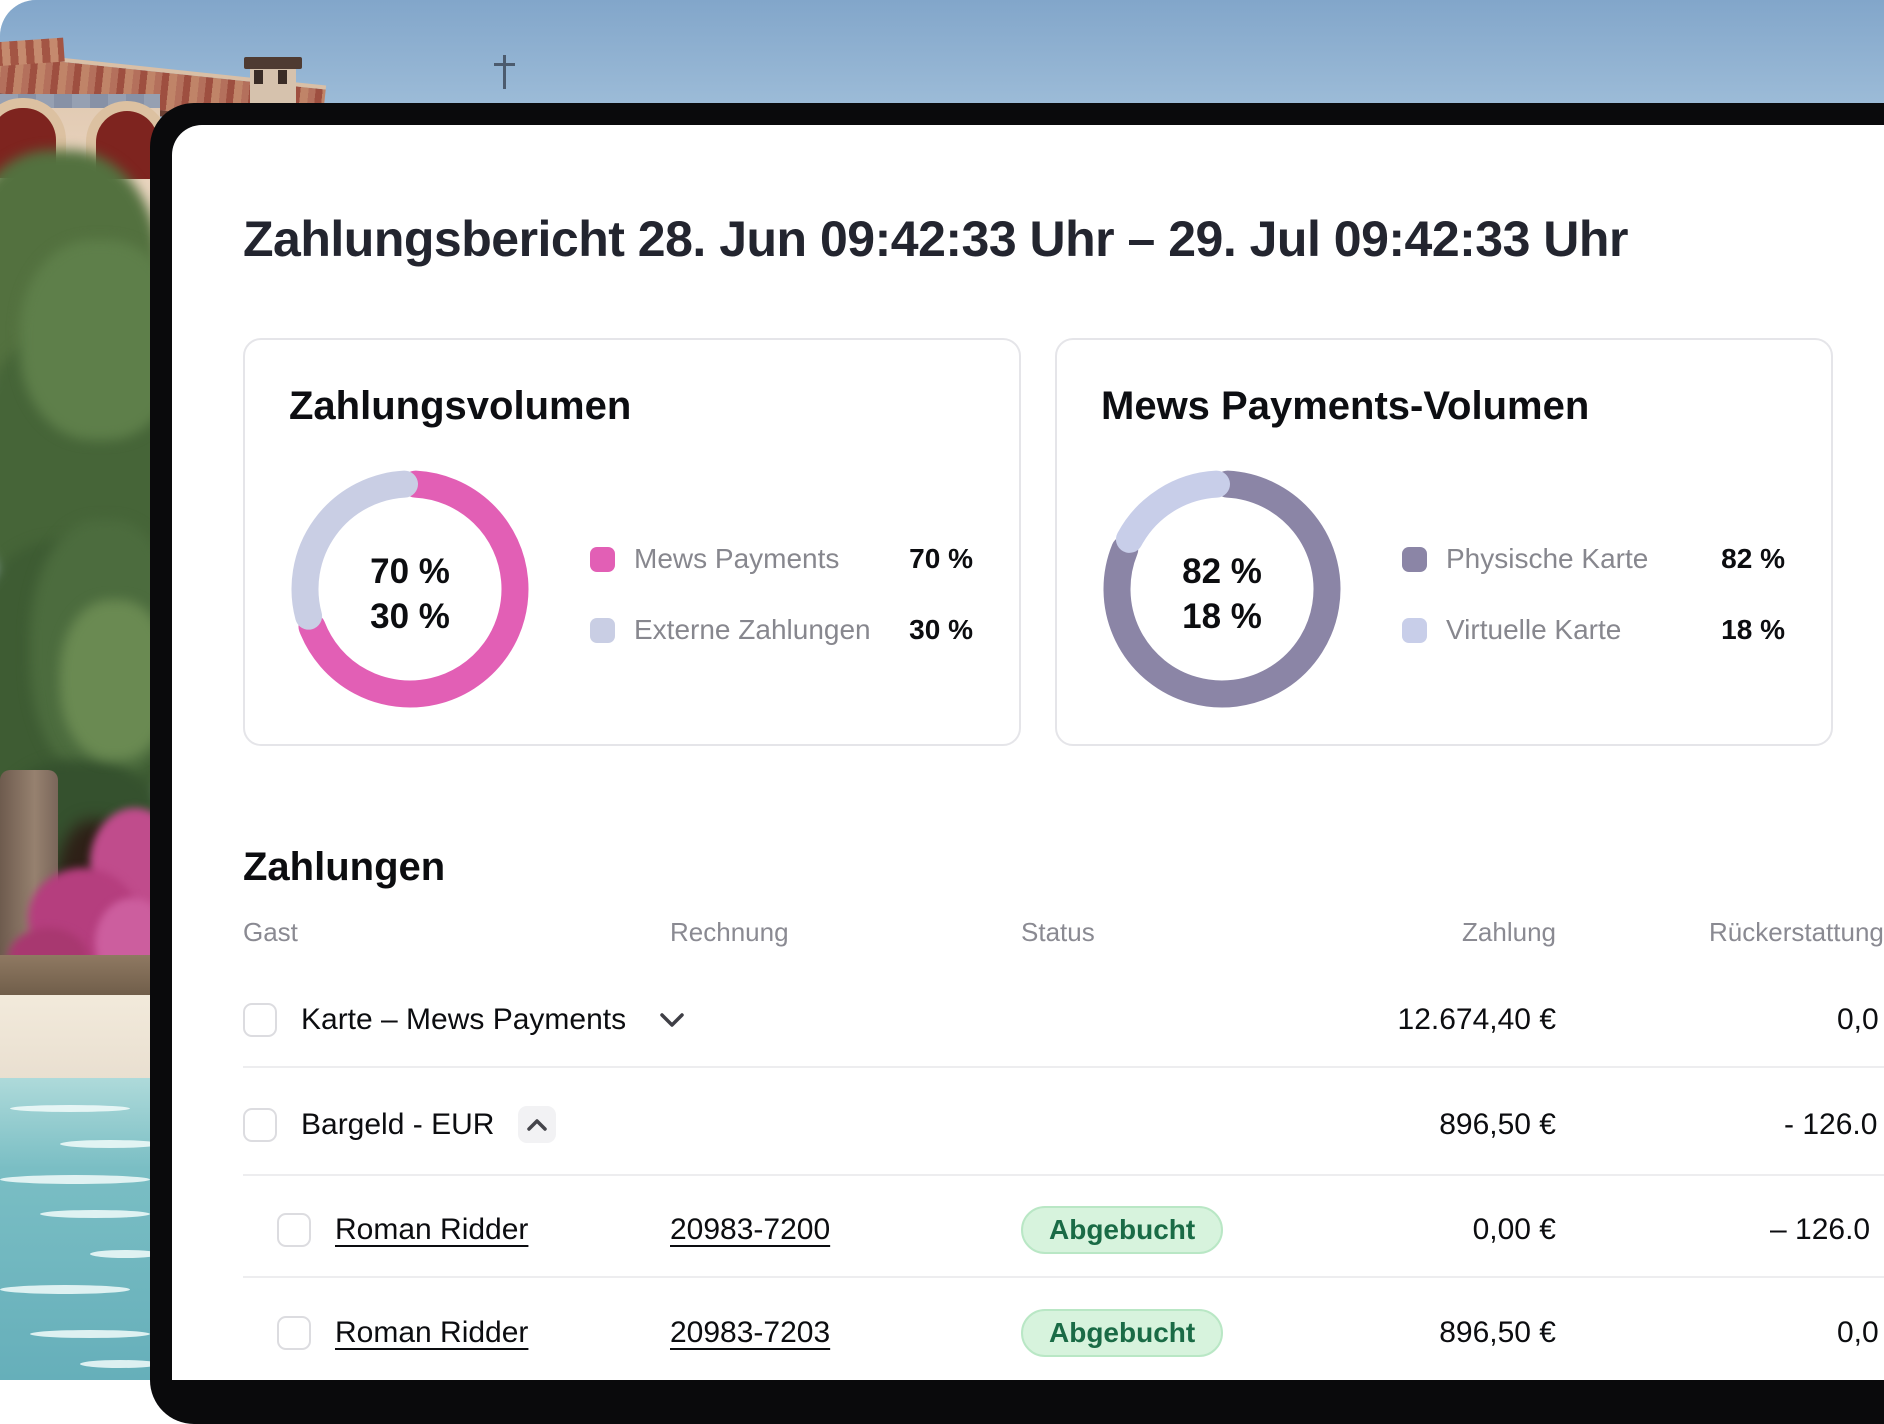 The width and height of the screenshot is (1884, 1424). What do you see at coordinates (750, 1229) in the screenshot?
I see `invoice-link: 20983-7200` at bounding box center [750, 1229].